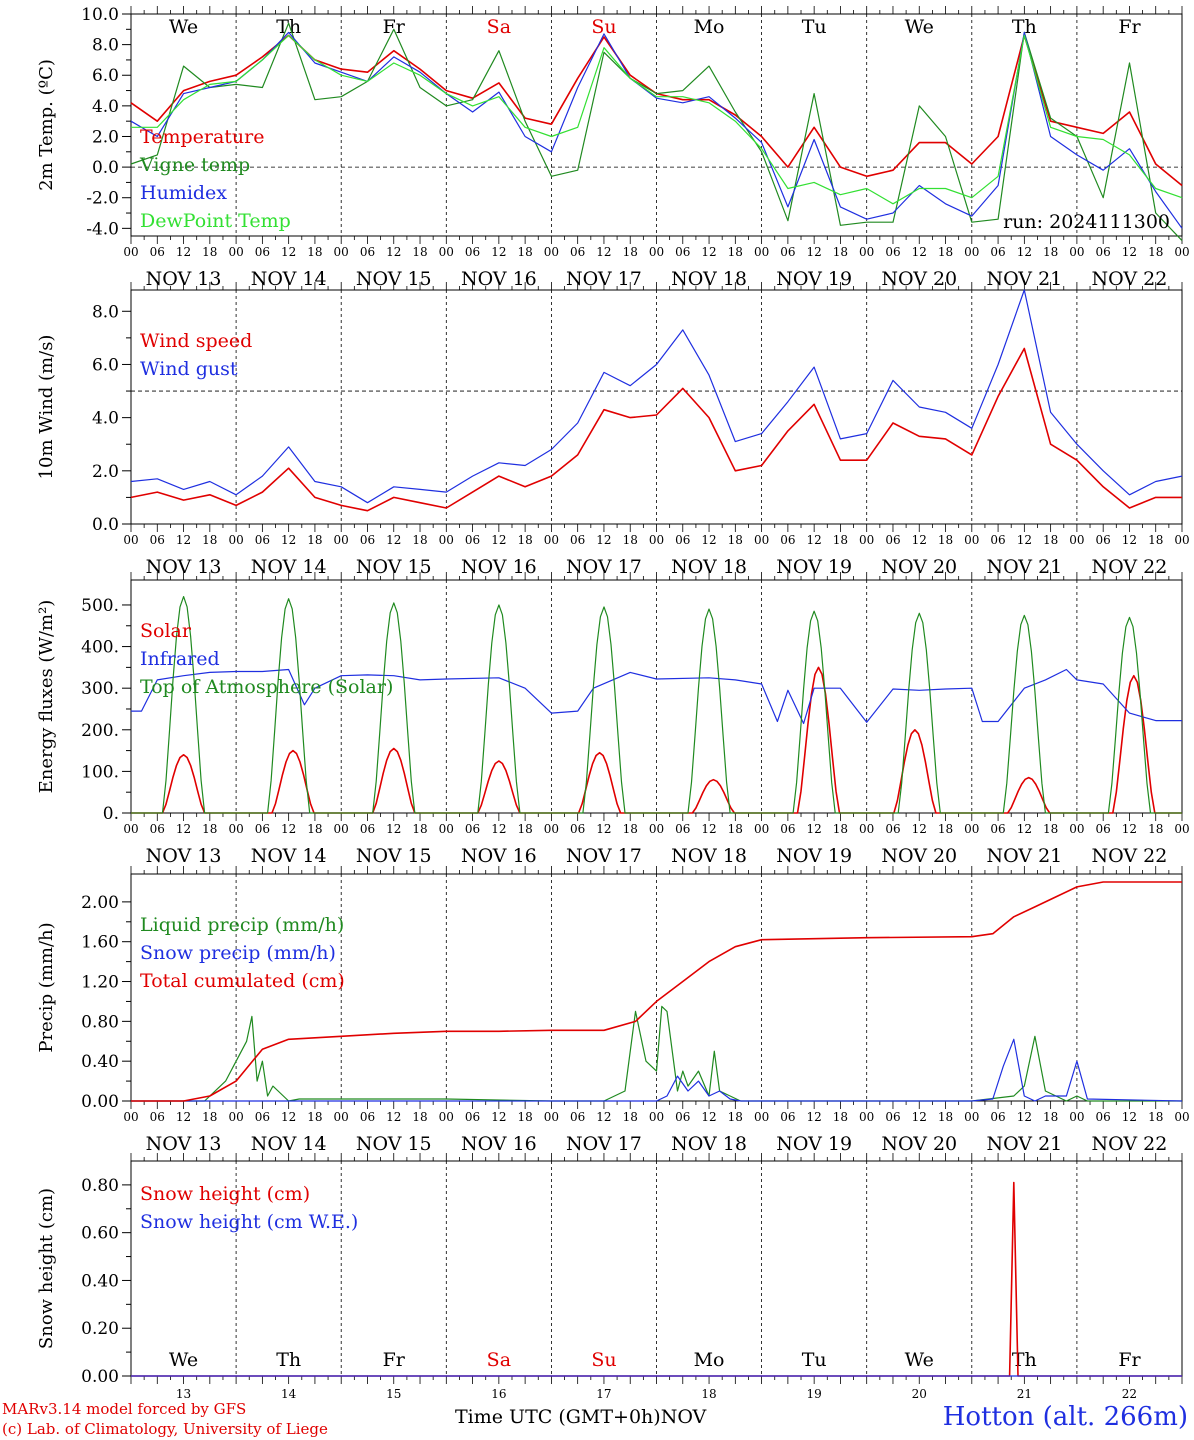  Describe the element at coordinates (394, 856) in the screenshot. I see `date-label: NOV 15` at that location.